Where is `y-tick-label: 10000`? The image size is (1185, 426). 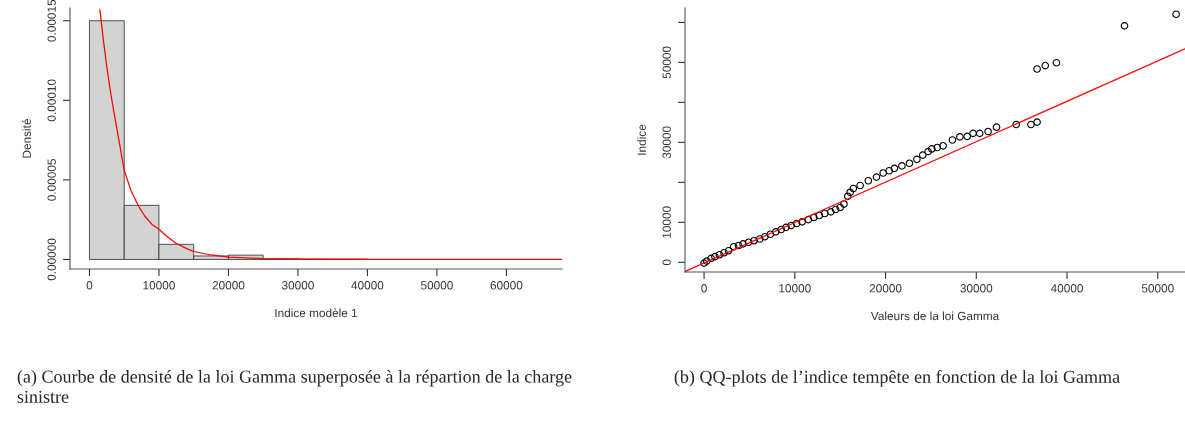 y-tick-label: 10000 is located at coordinates (666, 222).